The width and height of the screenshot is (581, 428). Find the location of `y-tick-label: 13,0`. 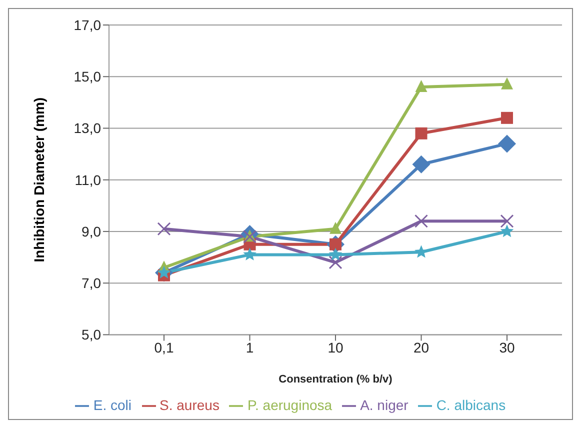

y-tick-label: 13,0 is located at coordinates (88, 128).